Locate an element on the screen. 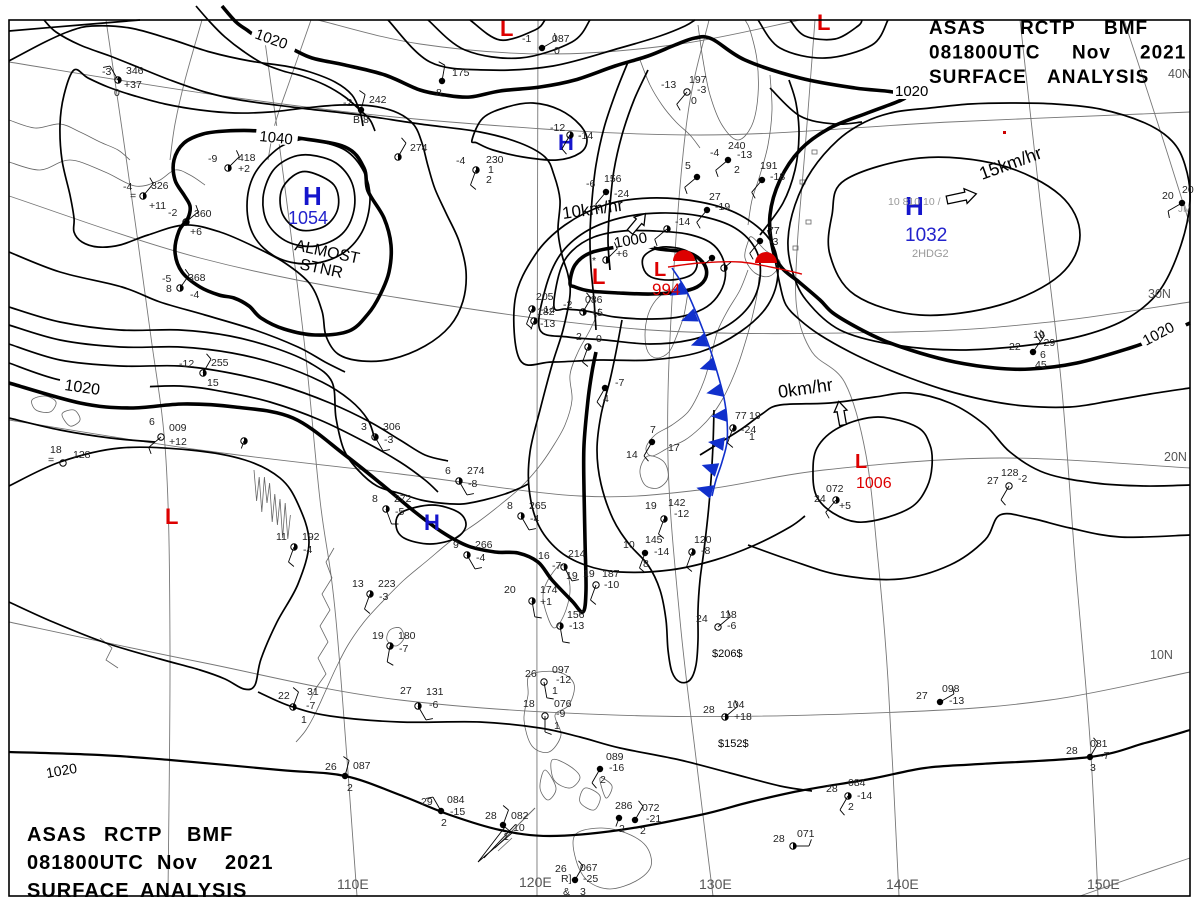 This screenshot has width=1200, height=924. svg-text: 368 is located at coordinates (197, 278).